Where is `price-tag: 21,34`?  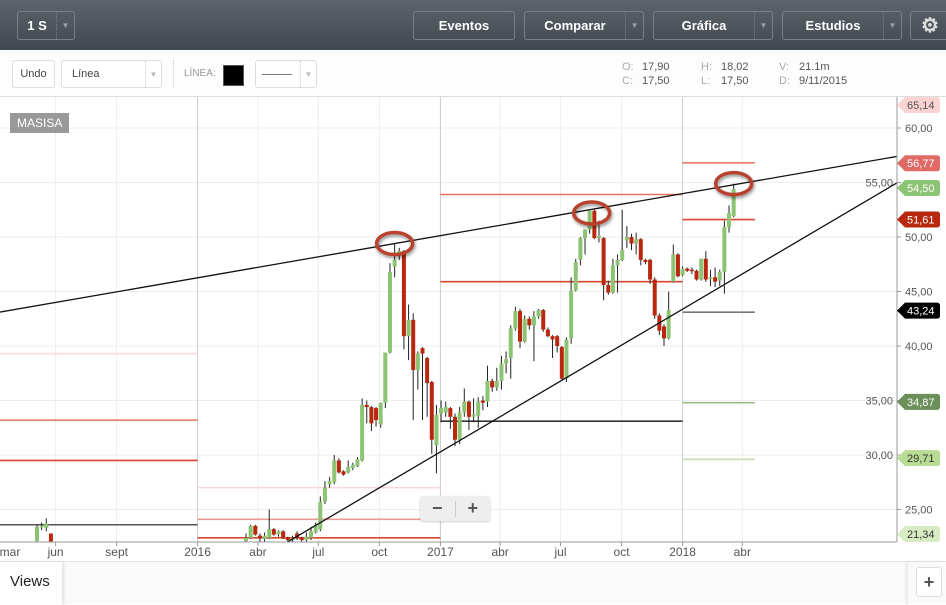
price-tag: 21,34 is located at coordinates (918, 534).